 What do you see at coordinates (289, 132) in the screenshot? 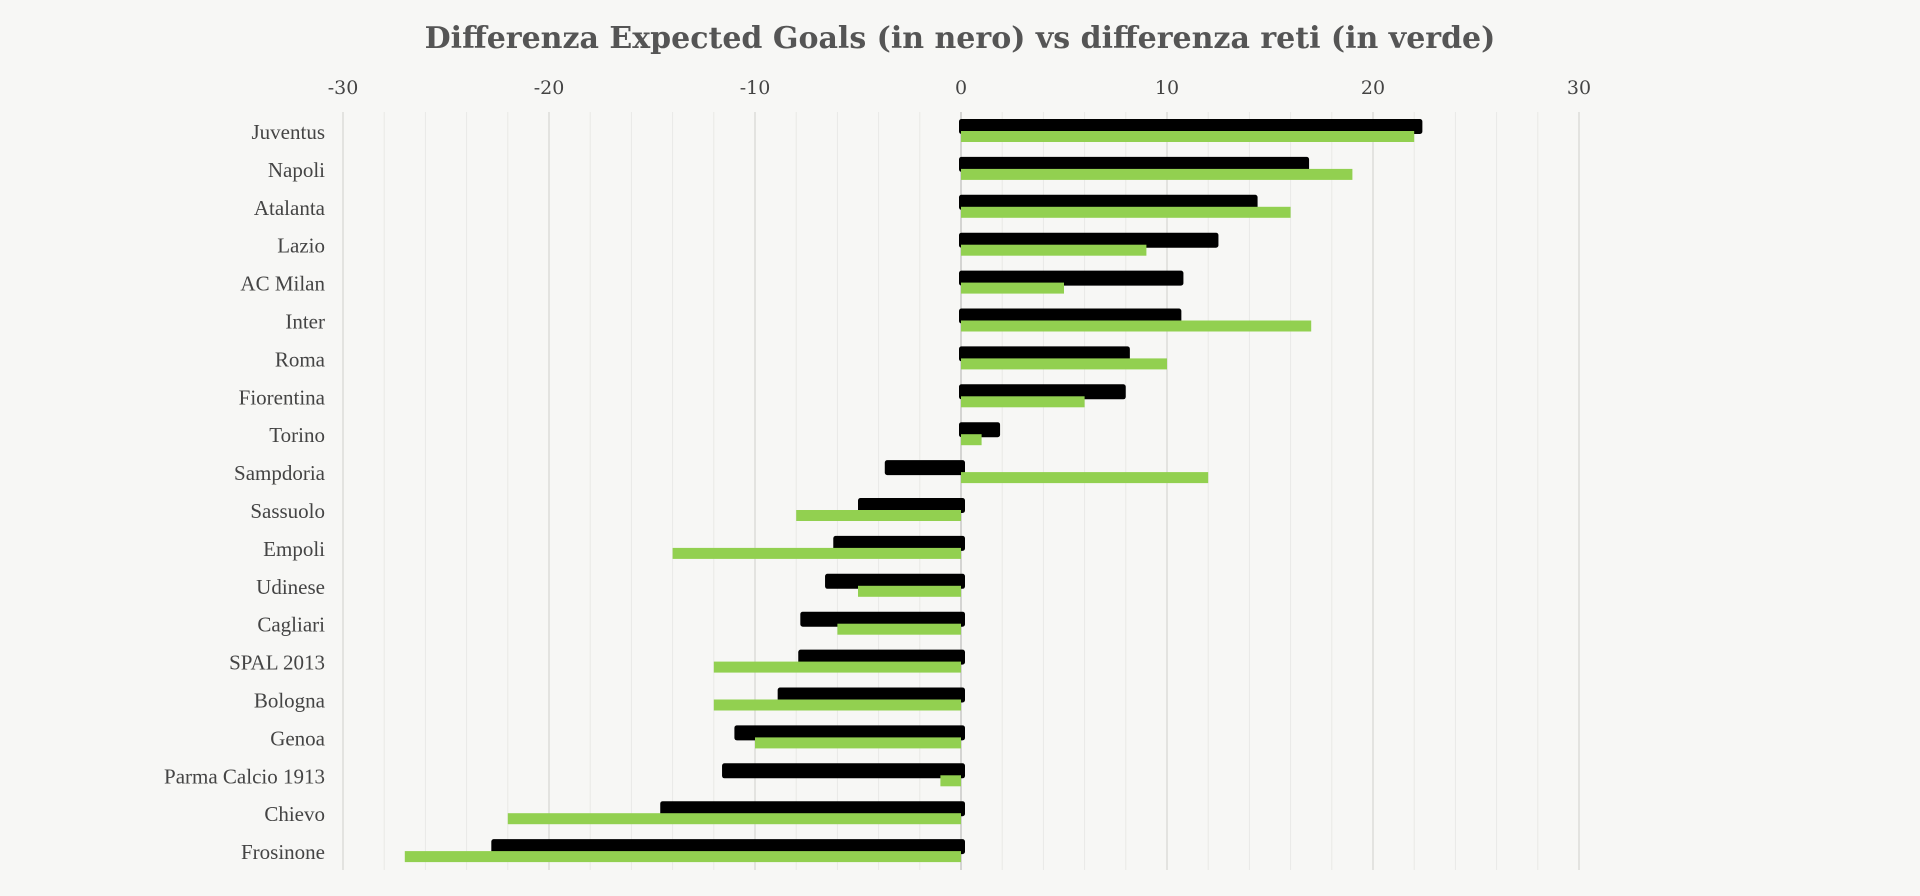
I see `category-label: Juventus` at bounding box center [289, 132].